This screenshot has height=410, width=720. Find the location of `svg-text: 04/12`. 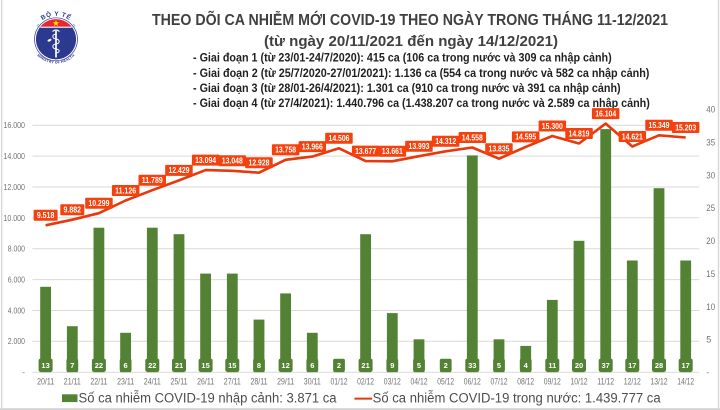

svg-text: 04/12 is located at coordinates (419, 381).